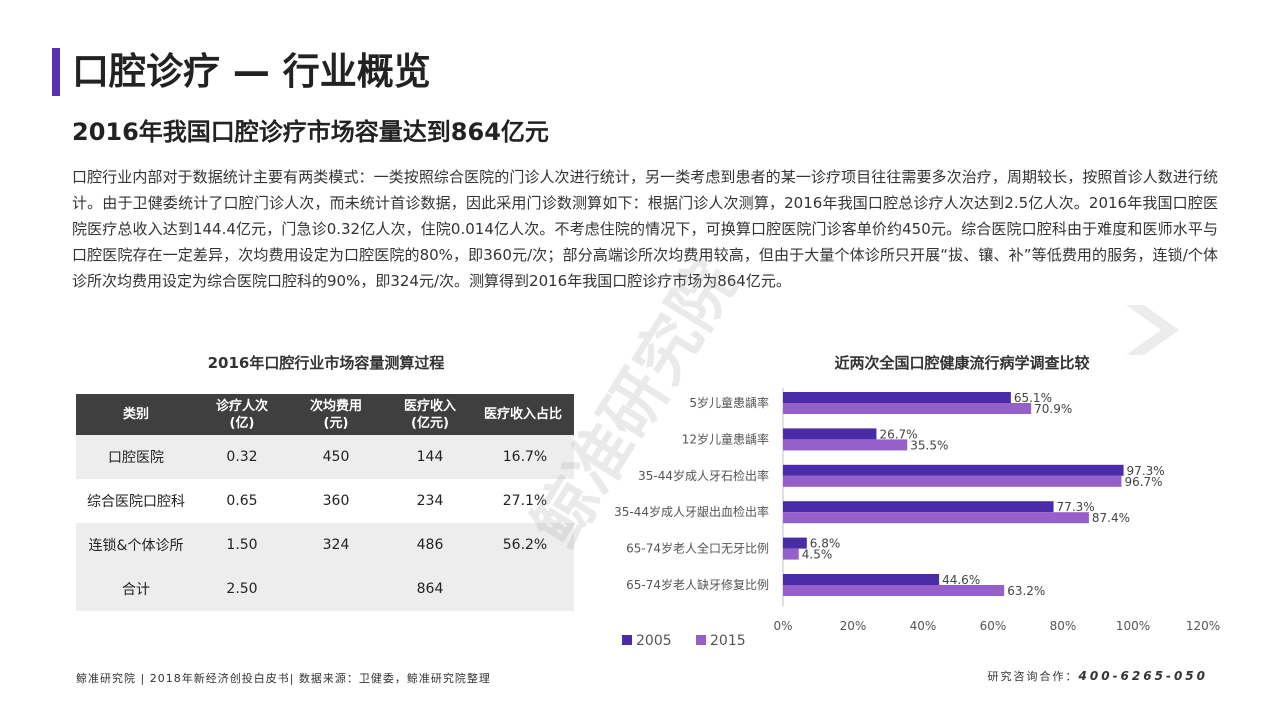  Describe the element at coordinates (525, 457) in the screenshot. I see `table-cell: 16.7%` at that location.